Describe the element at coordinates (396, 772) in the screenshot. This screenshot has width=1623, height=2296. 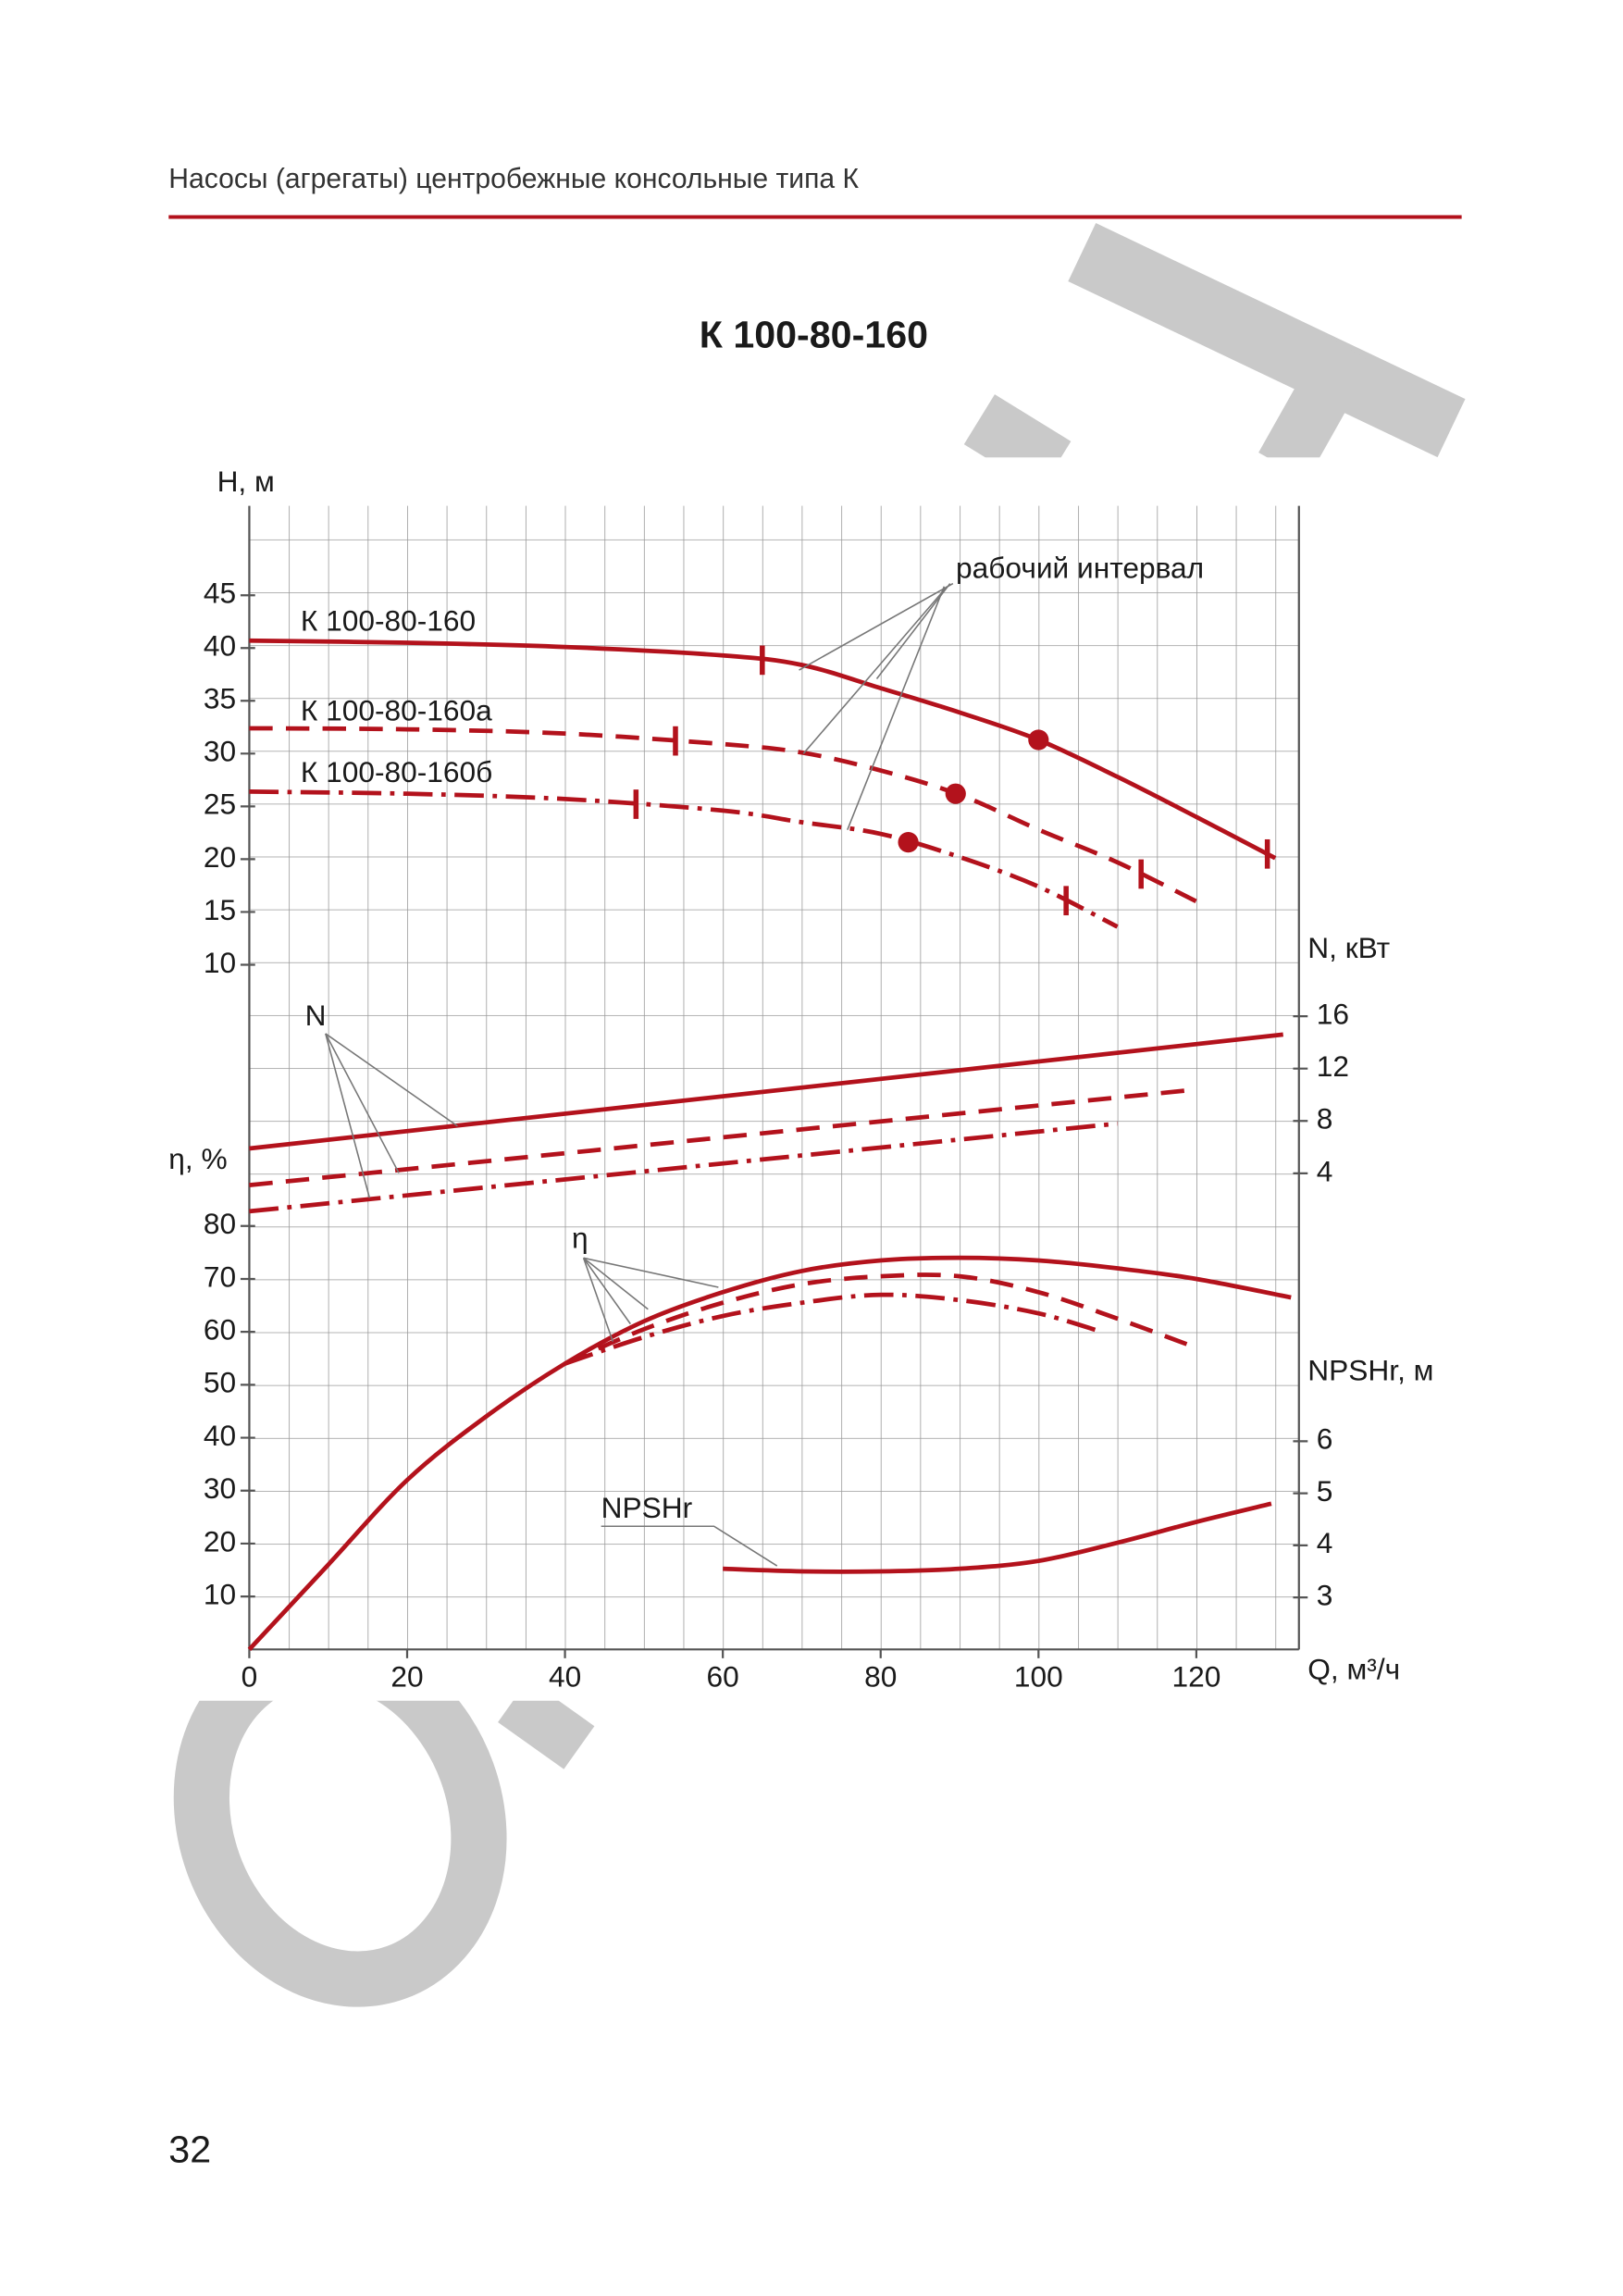
I see `series-label: К 100-80-160б` at that location.